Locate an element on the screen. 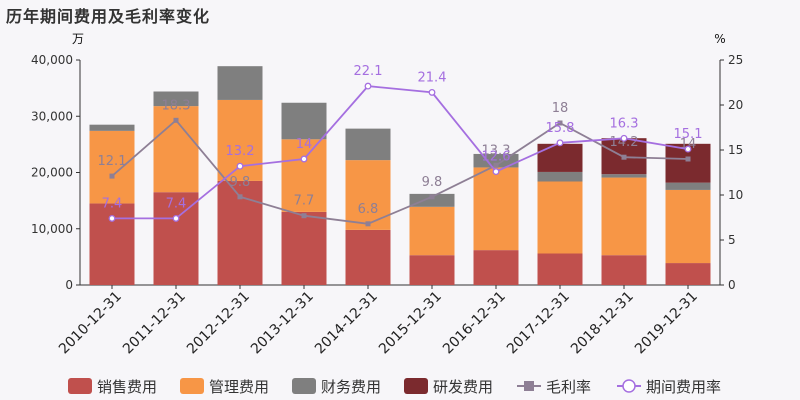 Image resolution: width=800 pixels, height=400 pixels. data-label: 18 is located at coordinates (560, 108).